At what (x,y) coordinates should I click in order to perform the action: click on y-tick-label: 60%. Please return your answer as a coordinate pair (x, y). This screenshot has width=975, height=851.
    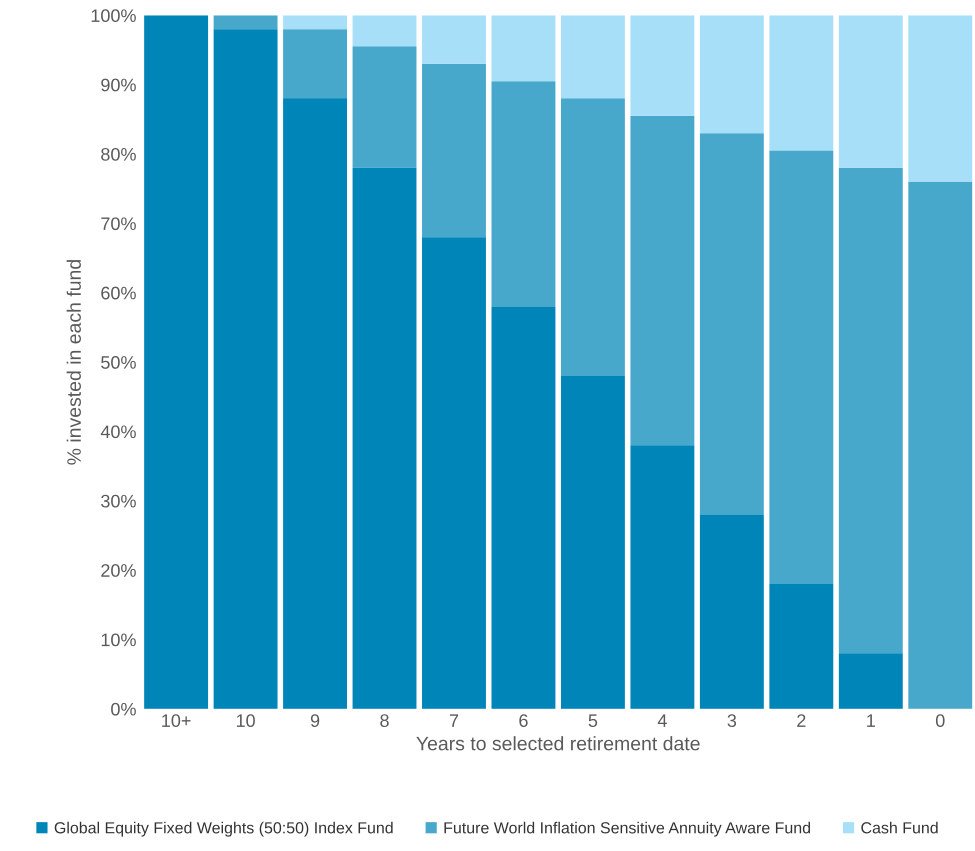
    Looking at the image, I should click on (118, 293).